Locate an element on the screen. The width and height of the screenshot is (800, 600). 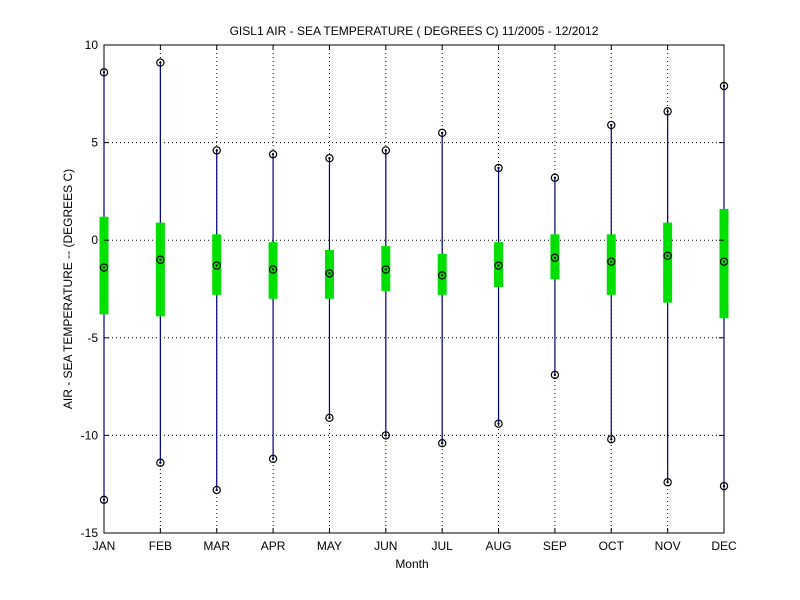
x-tick-label: APR is located at coordinates (273, 546).